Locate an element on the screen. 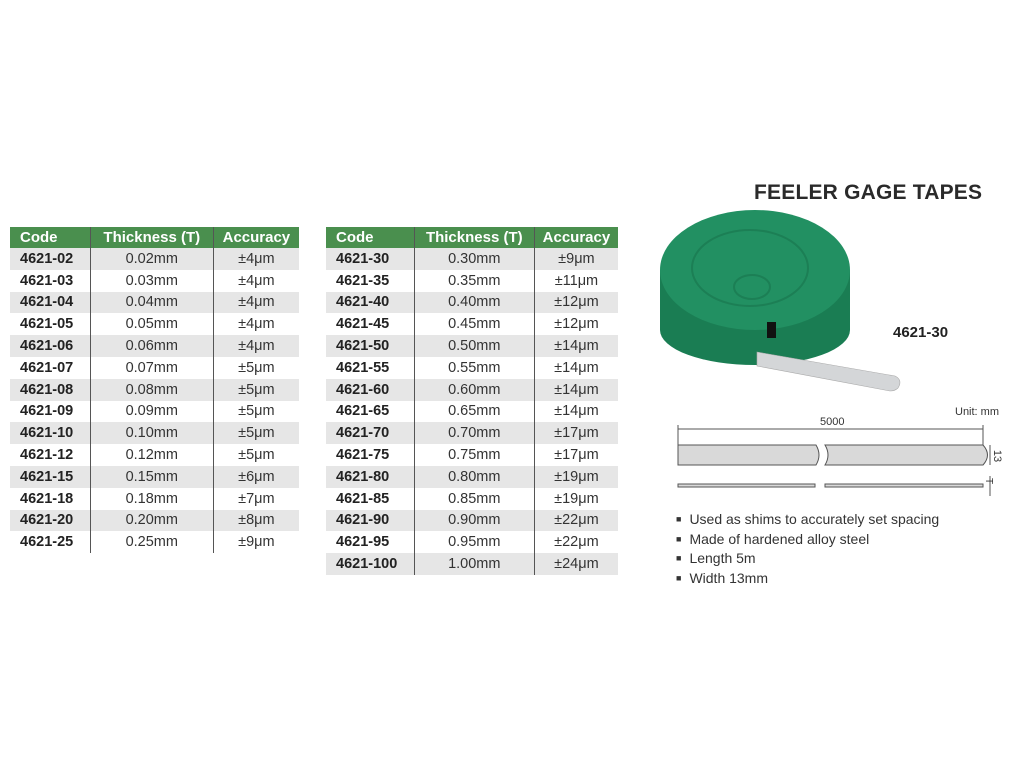 This screenshot has width=1024, height=768. table-row: 4621-02 0.02mm ±4μm is located at coordinates (154, 259).